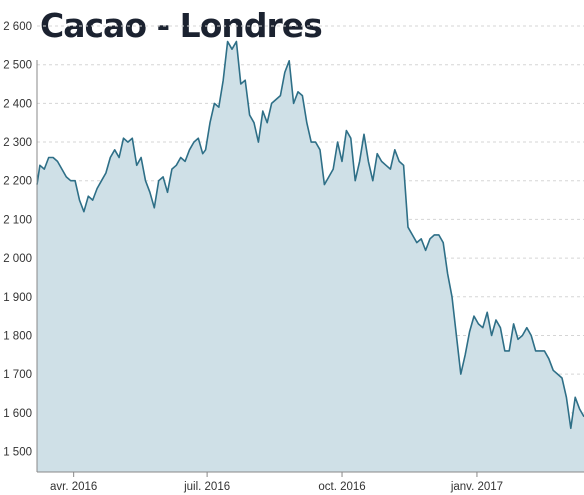 This screenshot has height=495, width=584. Describe the element at coordinates (341, 487) in the screenshot. I see `x-tick-label: oct. 2016` at that location.